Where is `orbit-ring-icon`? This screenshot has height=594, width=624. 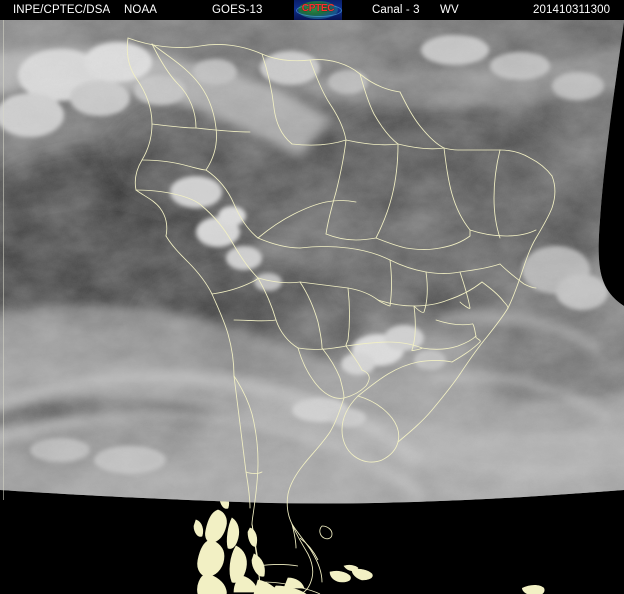
orbit-ring-icon is located at coordinates (319, 10).